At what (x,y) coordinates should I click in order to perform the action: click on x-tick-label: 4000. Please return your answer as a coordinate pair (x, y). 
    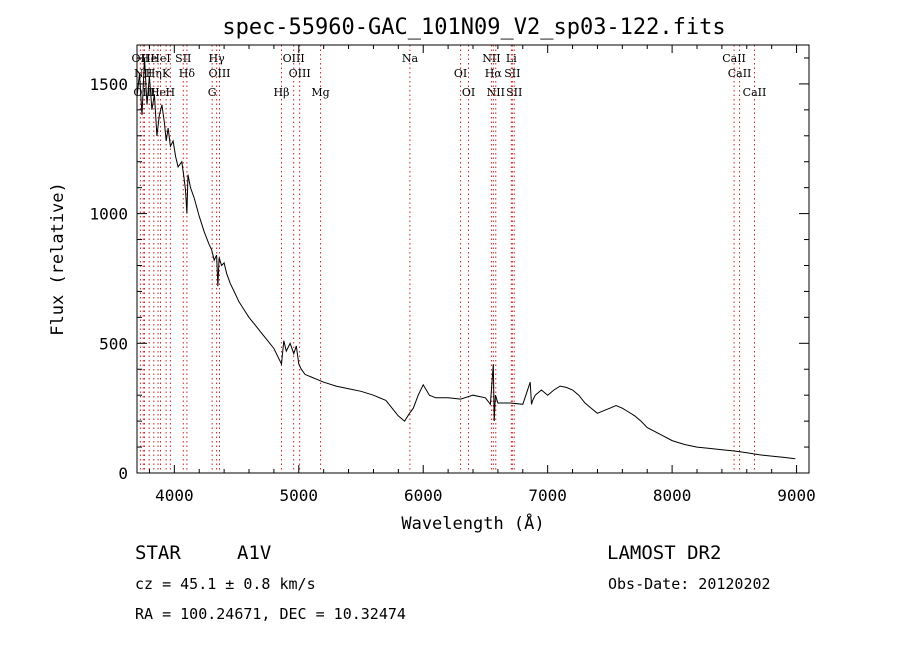
    Looking at the image, I should click on (174, 495).